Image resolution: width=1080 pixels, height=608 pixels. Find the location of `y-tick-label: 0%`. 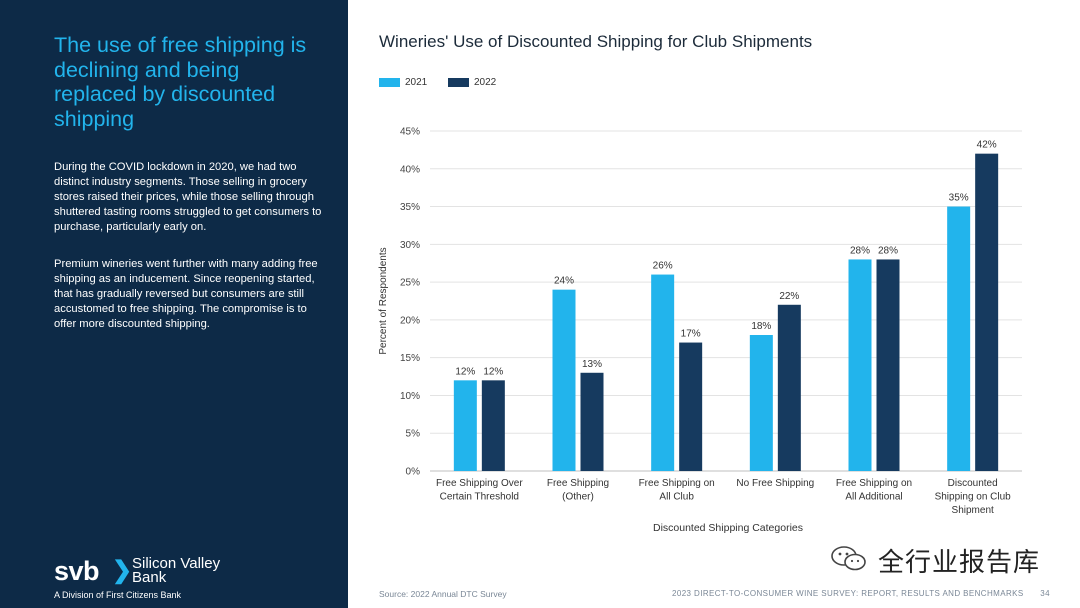

y-tick-label: 0% is located at coordinates (413, 472).